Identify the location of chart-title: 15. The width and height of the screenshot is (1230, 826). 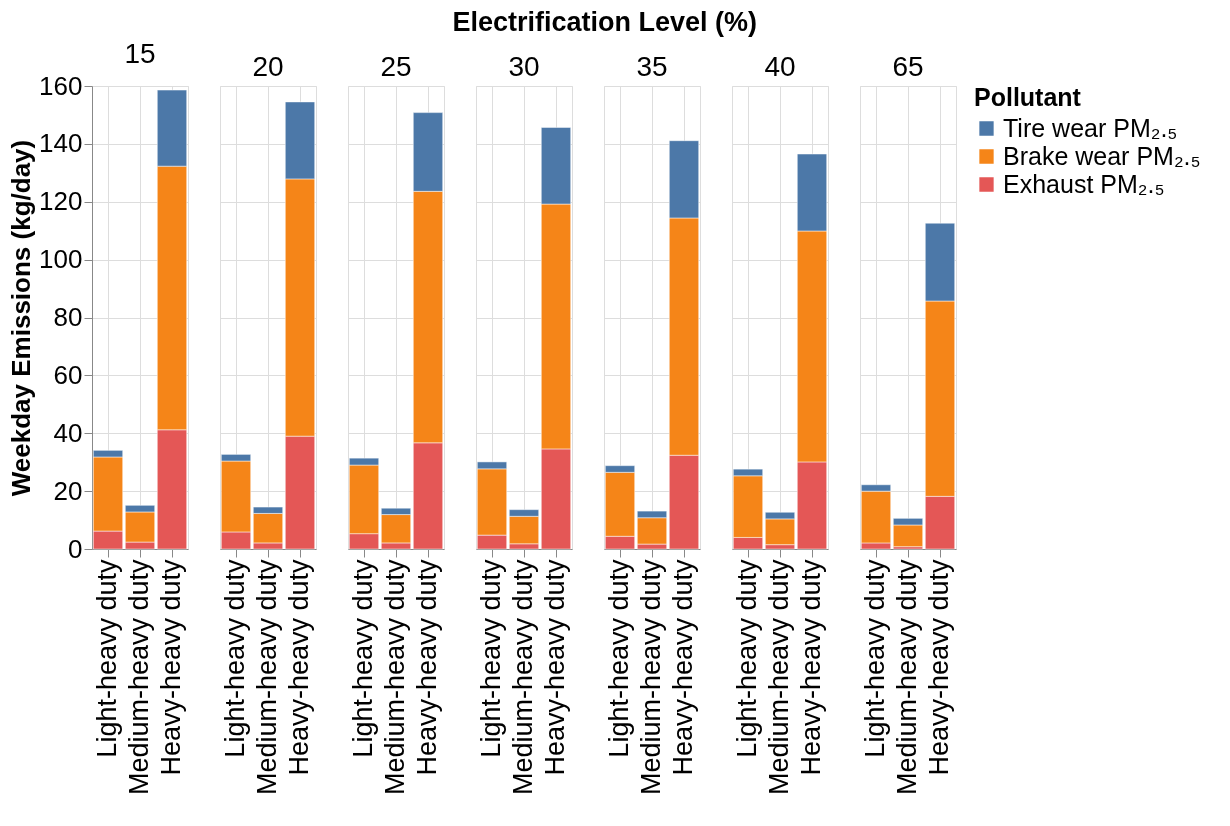
(140, 53).